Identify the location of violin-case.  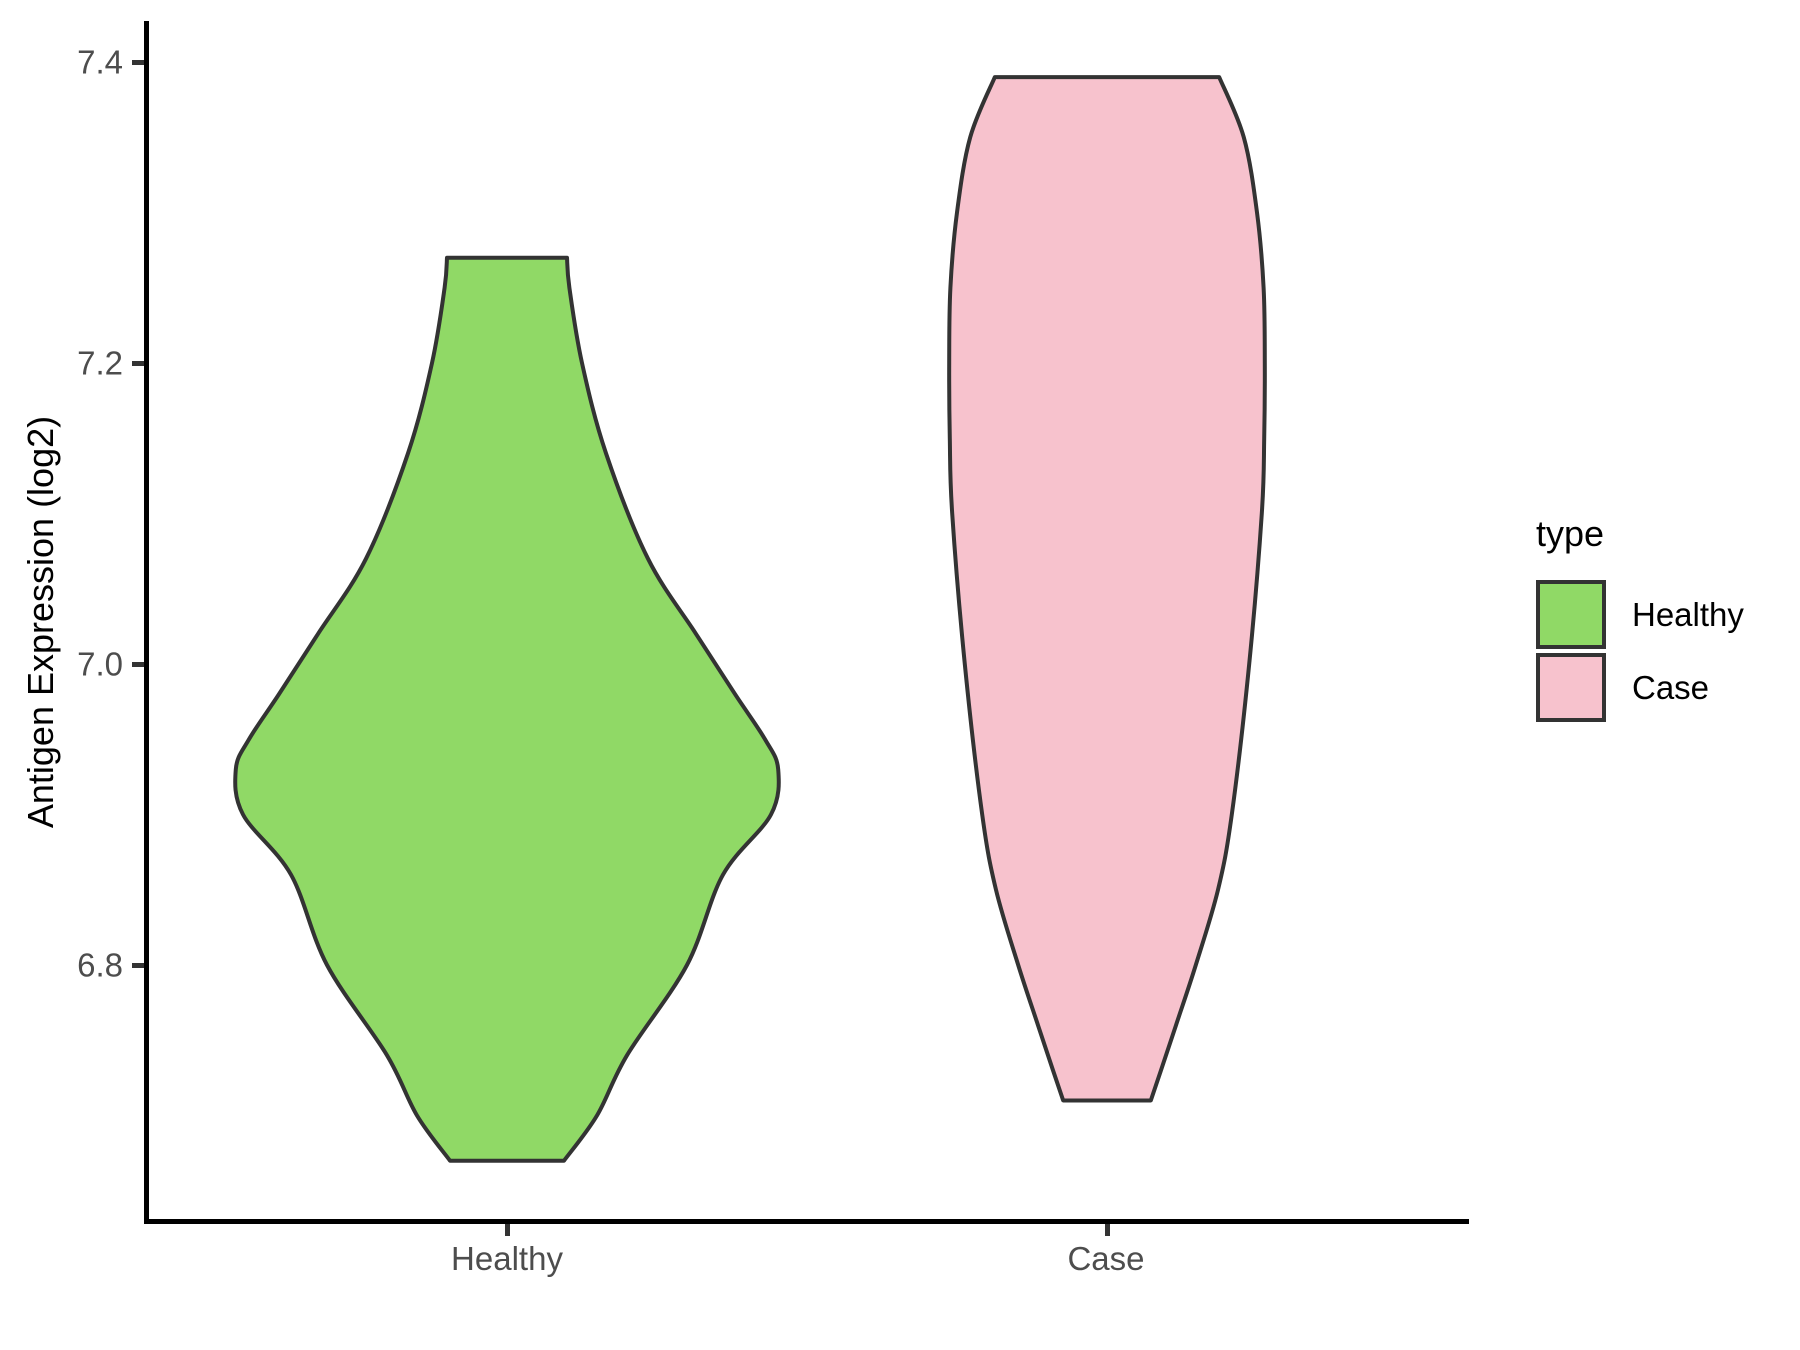
(1107, 589).